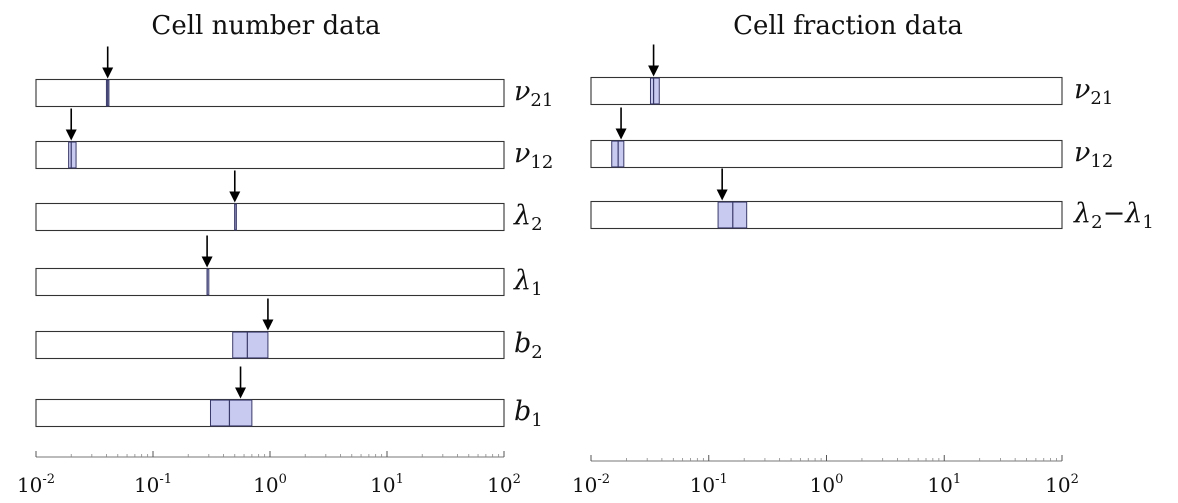 The image size is (1178, 503). What do you see at coordinates (1113, 215) in the screenshot?
I see `parameter-label: λ2−λ1` at bounding box center [1113, 215].